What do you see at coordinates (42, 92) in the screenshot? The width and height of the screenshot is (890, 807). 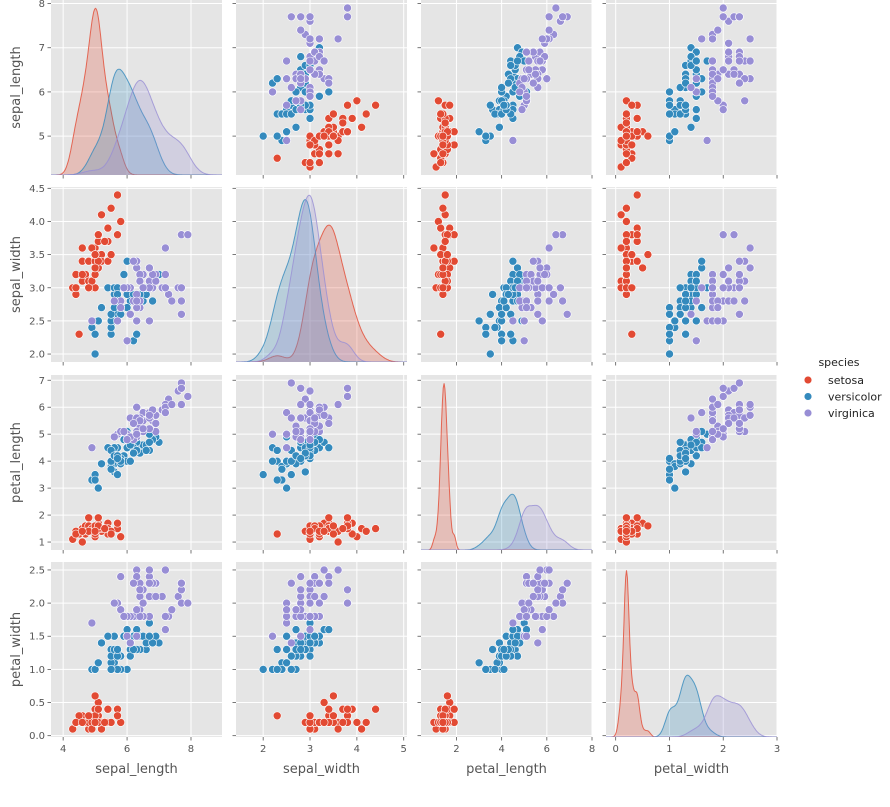 I see `y-tick-label: 6` at bounding box center [42, 92].